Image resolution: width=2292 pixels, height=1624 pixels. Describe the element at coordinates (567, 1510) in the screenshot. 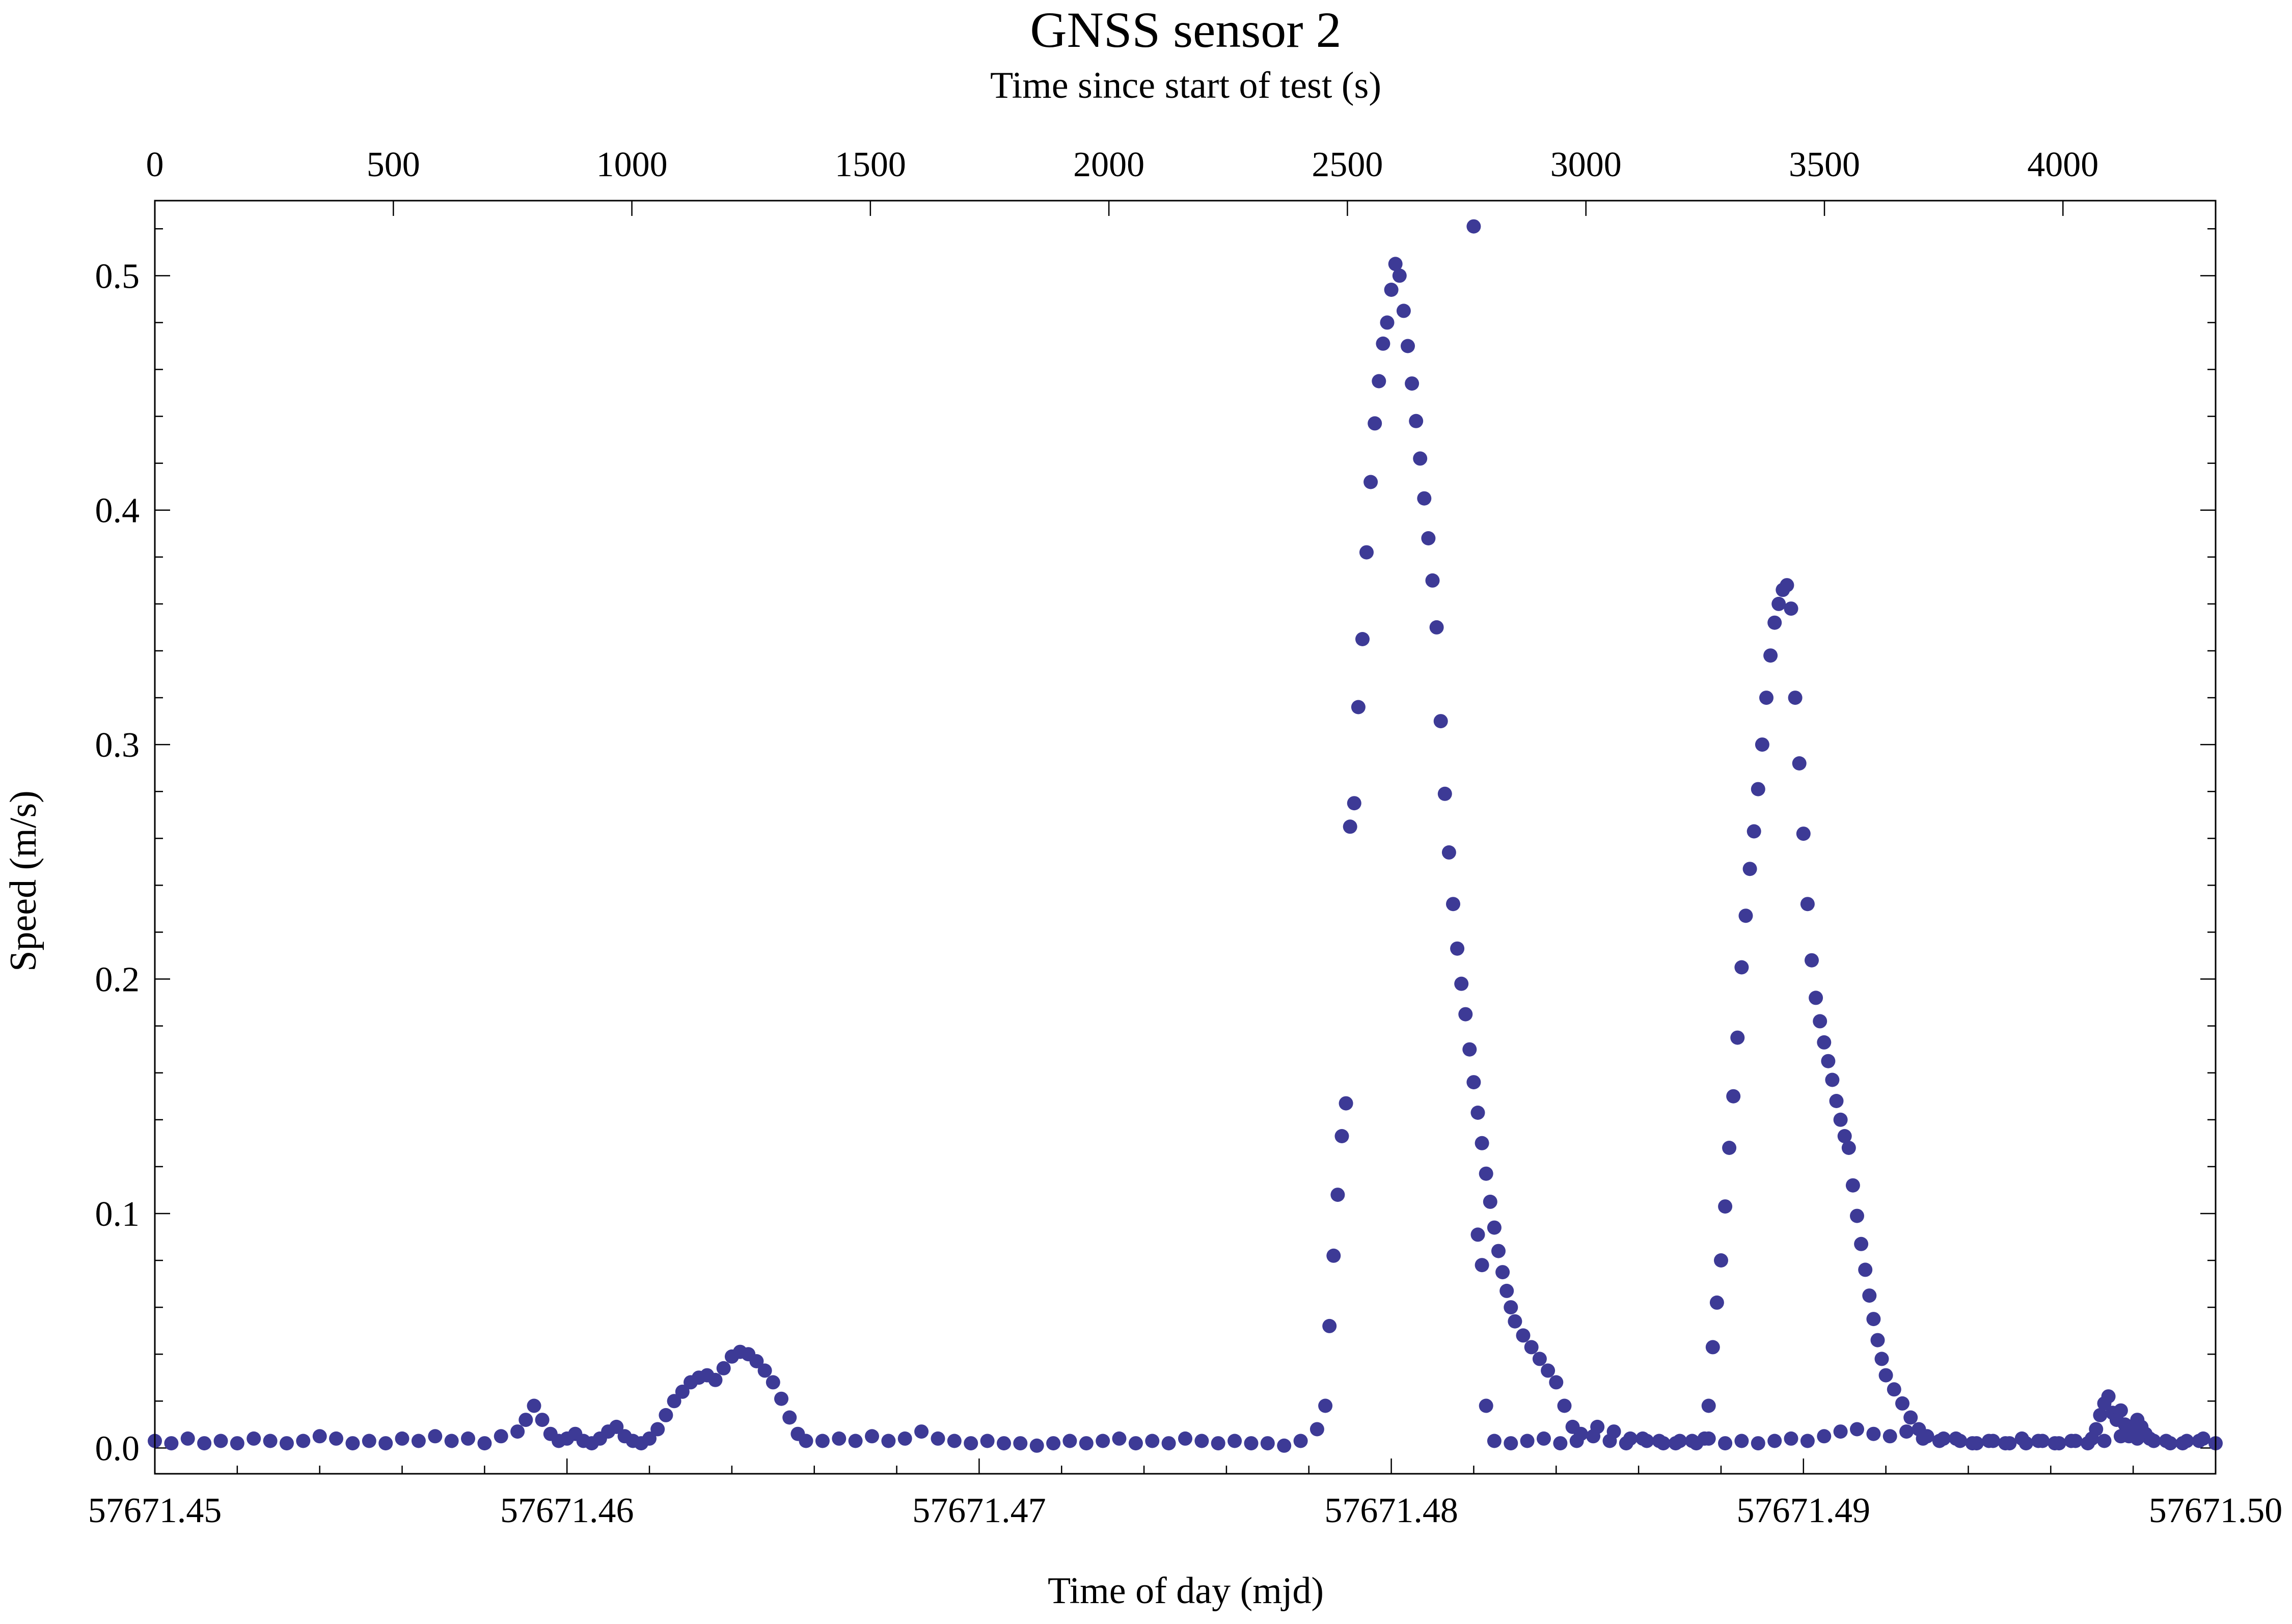

I see `x-tick-label: 57671.46` at that location.